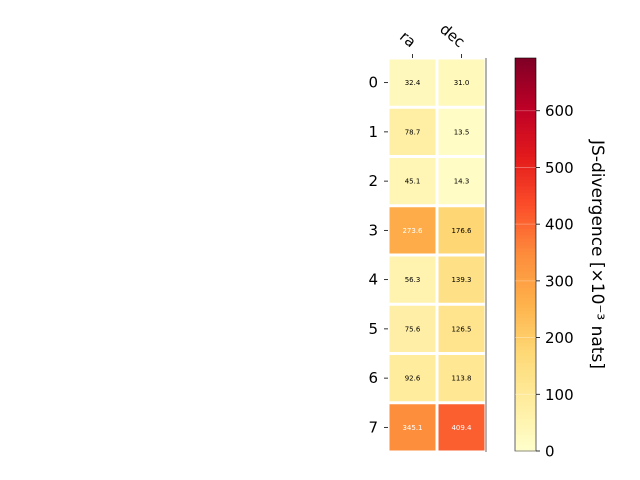 The width and height of the screenshot is (640, 480). Describe the element at coordinates (373, 181) in the screenshot. I see `row-label-2: 2` at that location.